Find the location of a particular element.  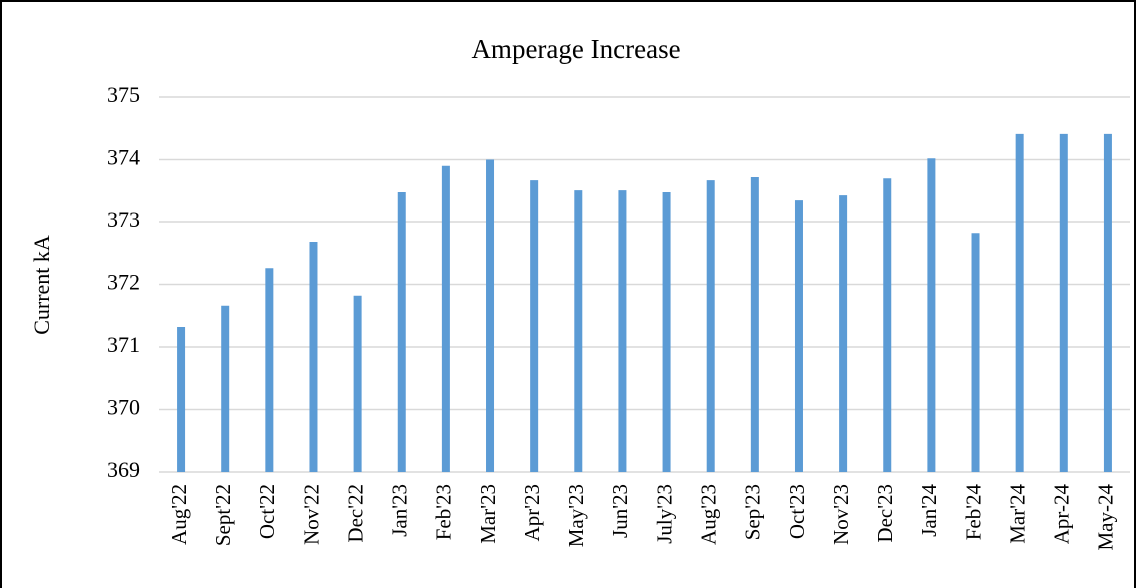

y-axis-label: Current kA is located at coordinates (41, 285).